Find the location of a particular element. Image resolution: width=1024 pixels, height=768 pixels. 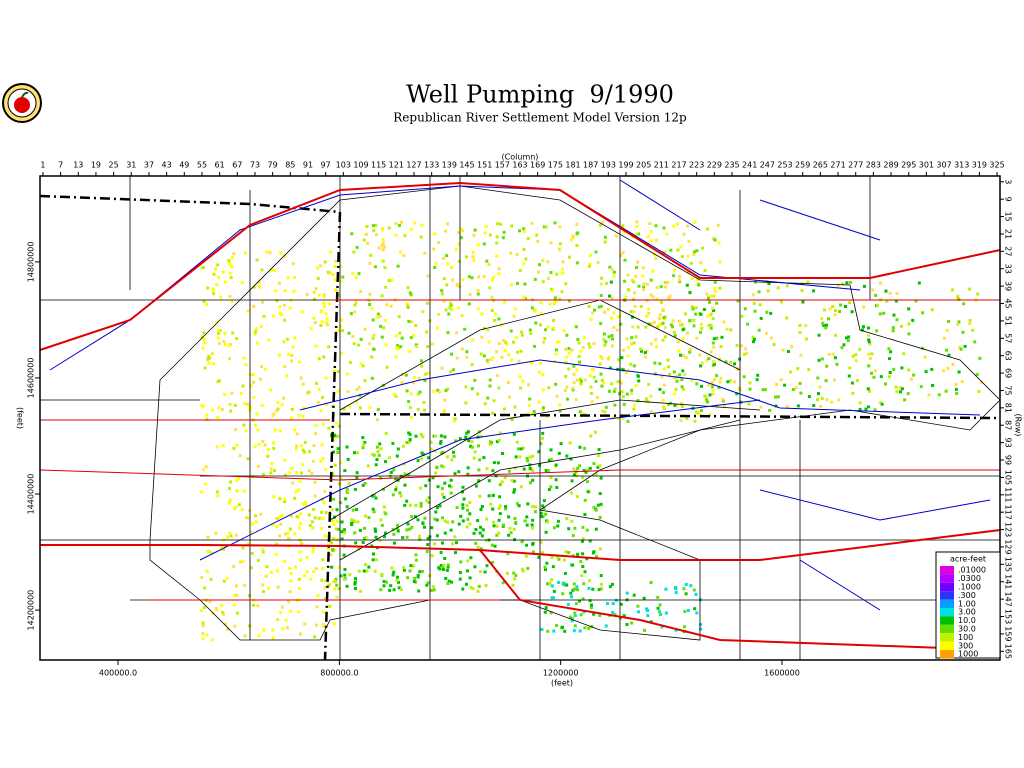

x-label: (feet) is located at coordinates (562, 683).